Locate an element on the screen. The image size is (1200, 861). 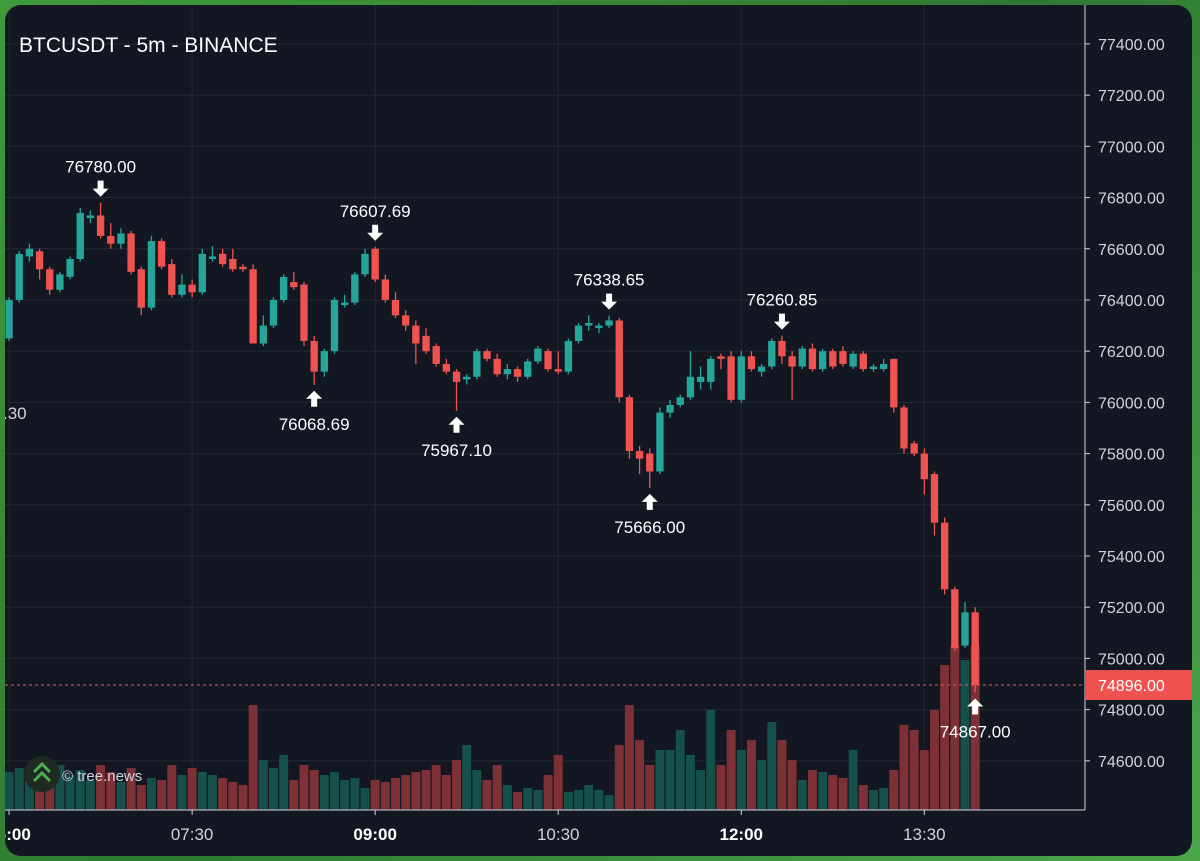
y-tick-label: 75600.00 is located at coordinates (1131, 506).